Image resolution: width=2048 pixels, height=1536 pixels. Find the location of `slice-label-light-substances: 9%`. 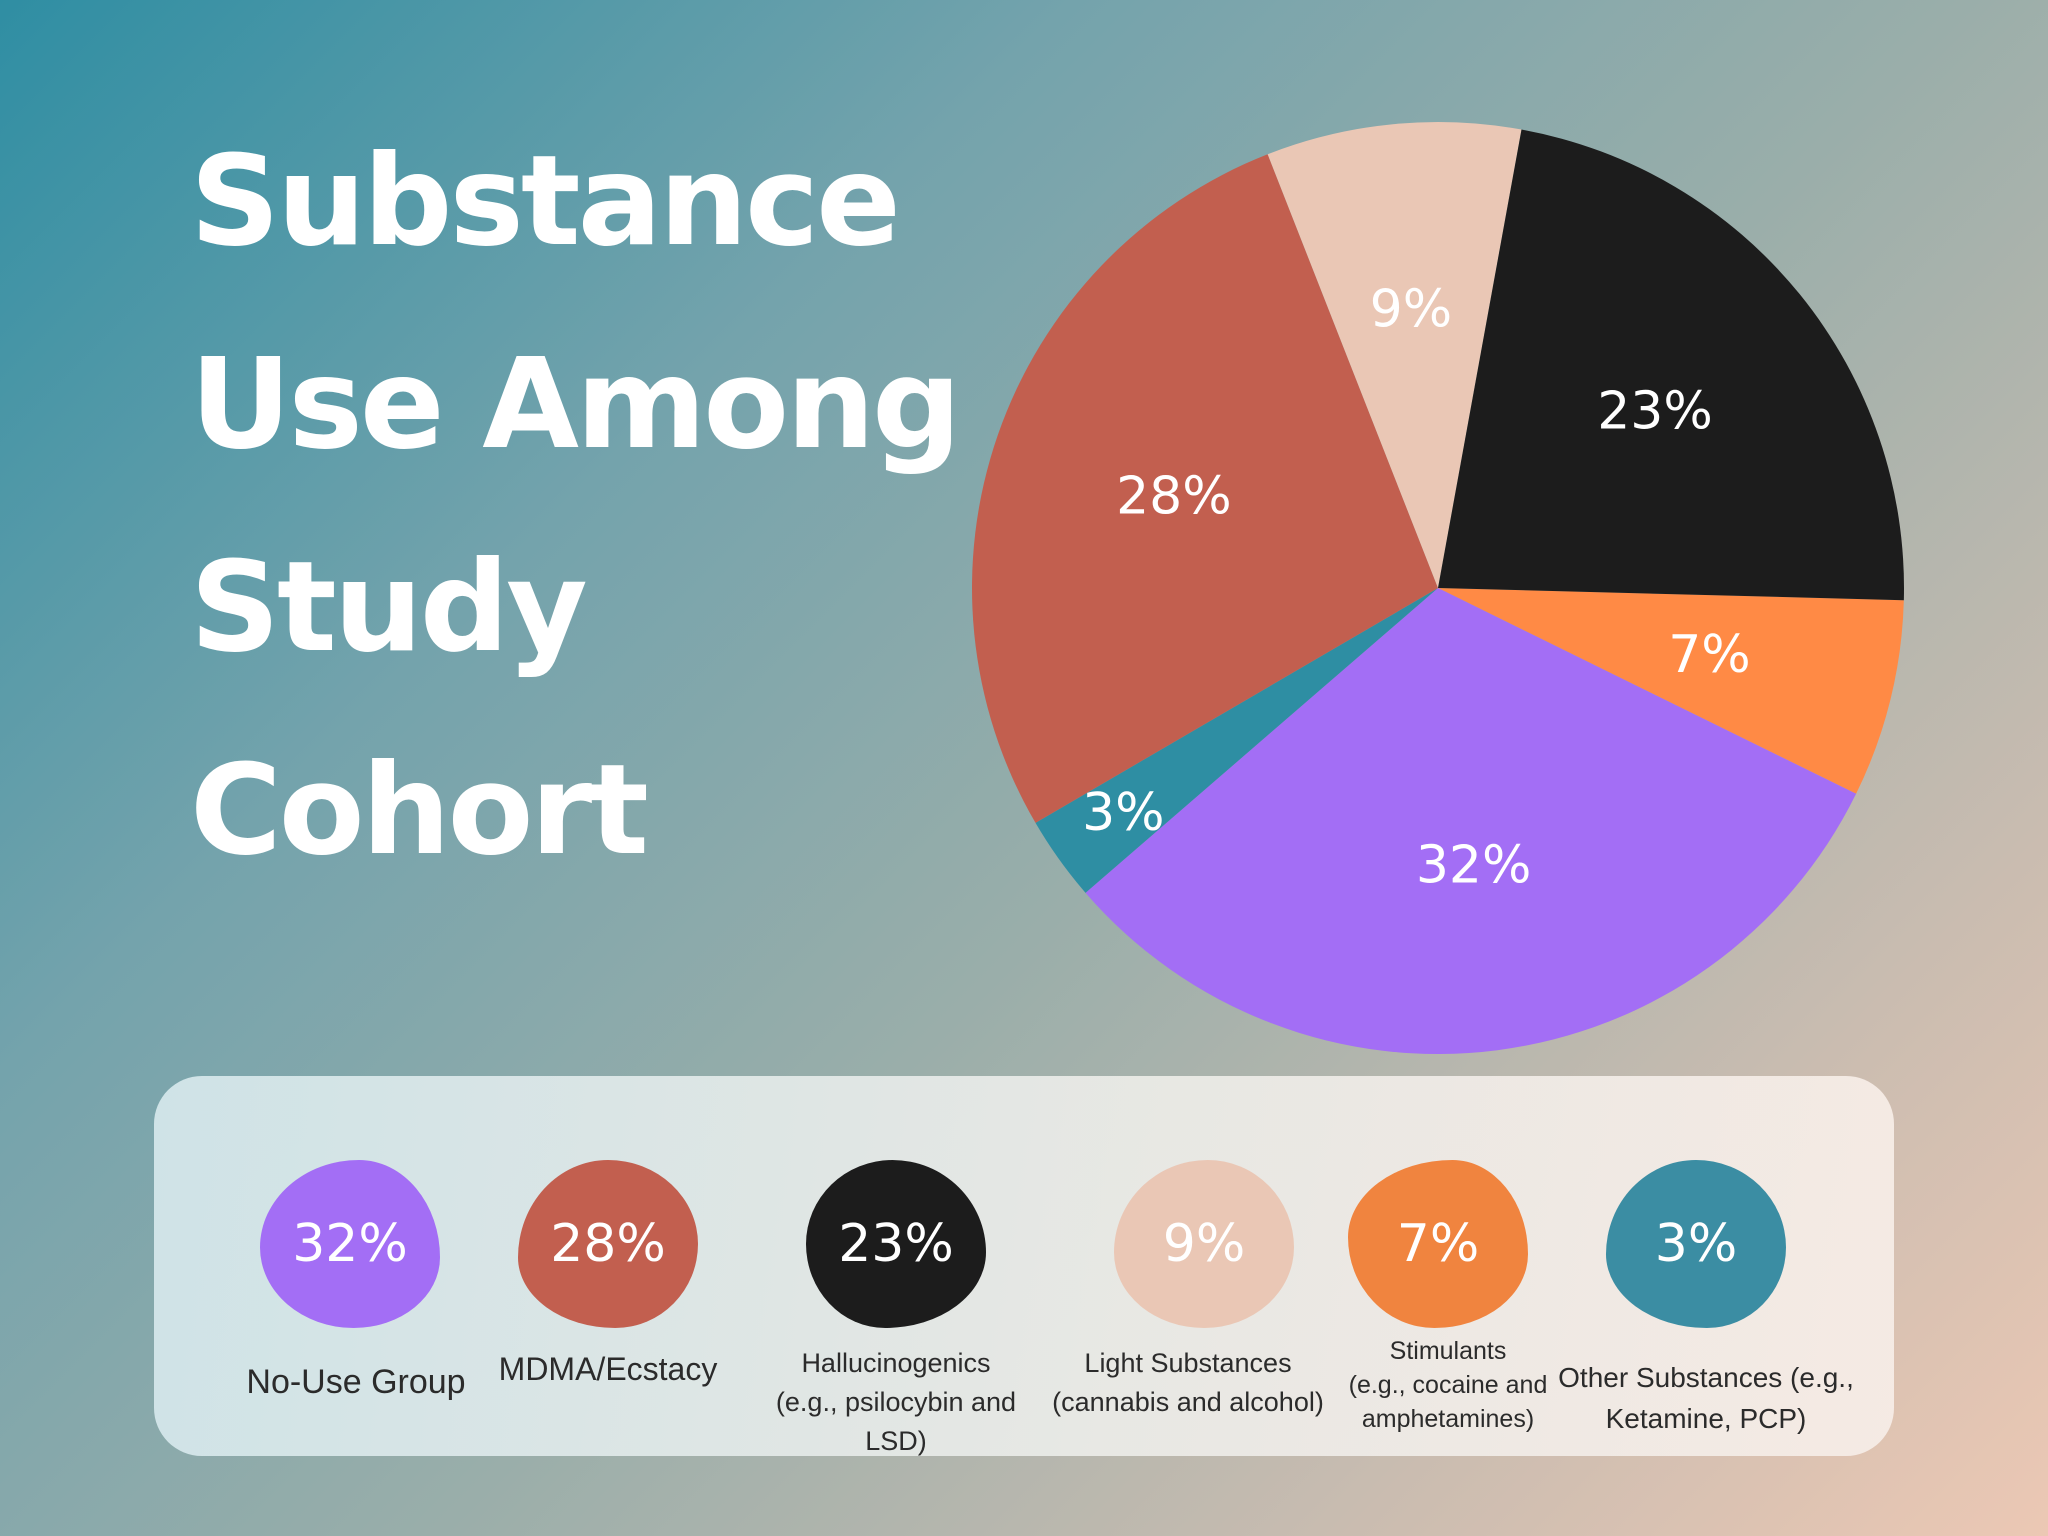

slice-label-light-substances: 9% is located at coordinates (1411, 310).